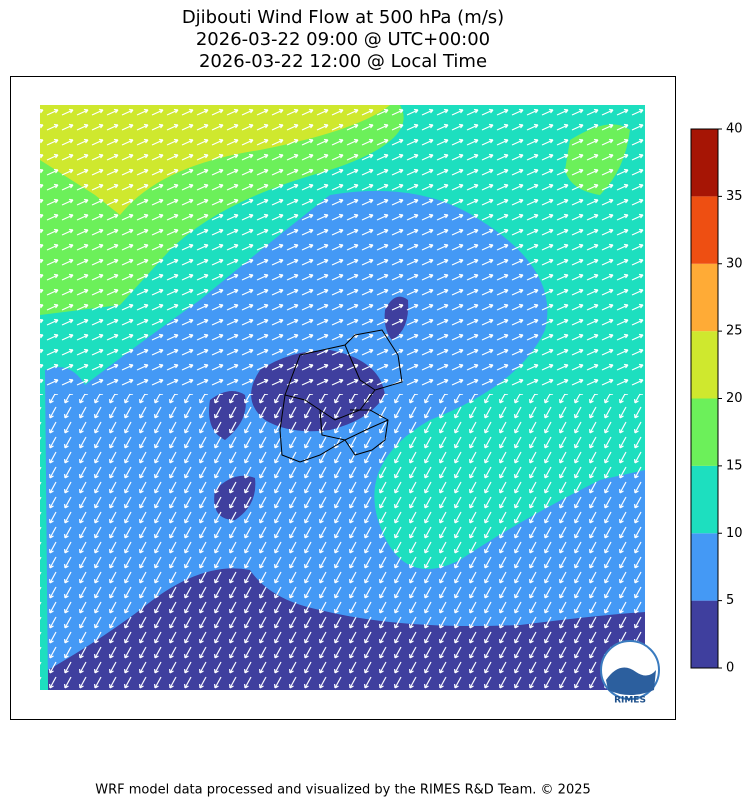 Image resolution: width=755 pixels, height=812 pixels. I want to click on colorbar-tick-label: 25, so click(734, 331).